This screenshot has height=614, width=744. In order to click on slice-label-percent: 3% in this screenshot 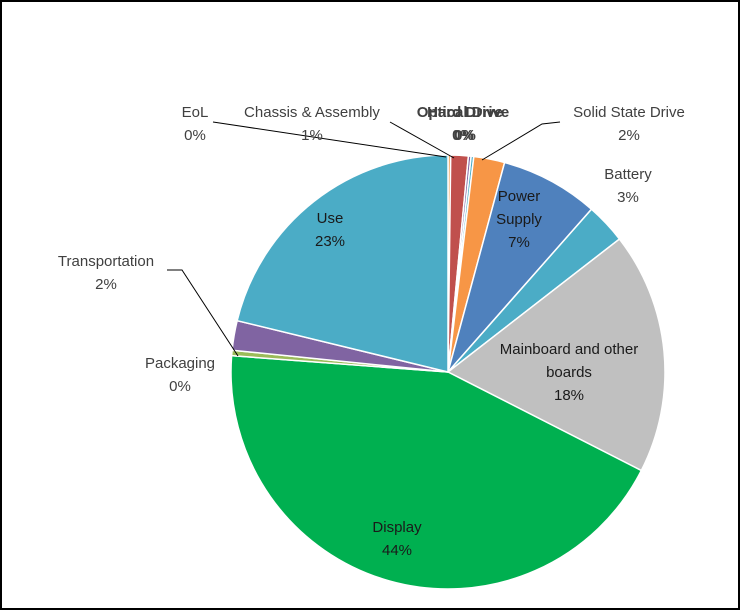, I will do `click(628, 197)`.